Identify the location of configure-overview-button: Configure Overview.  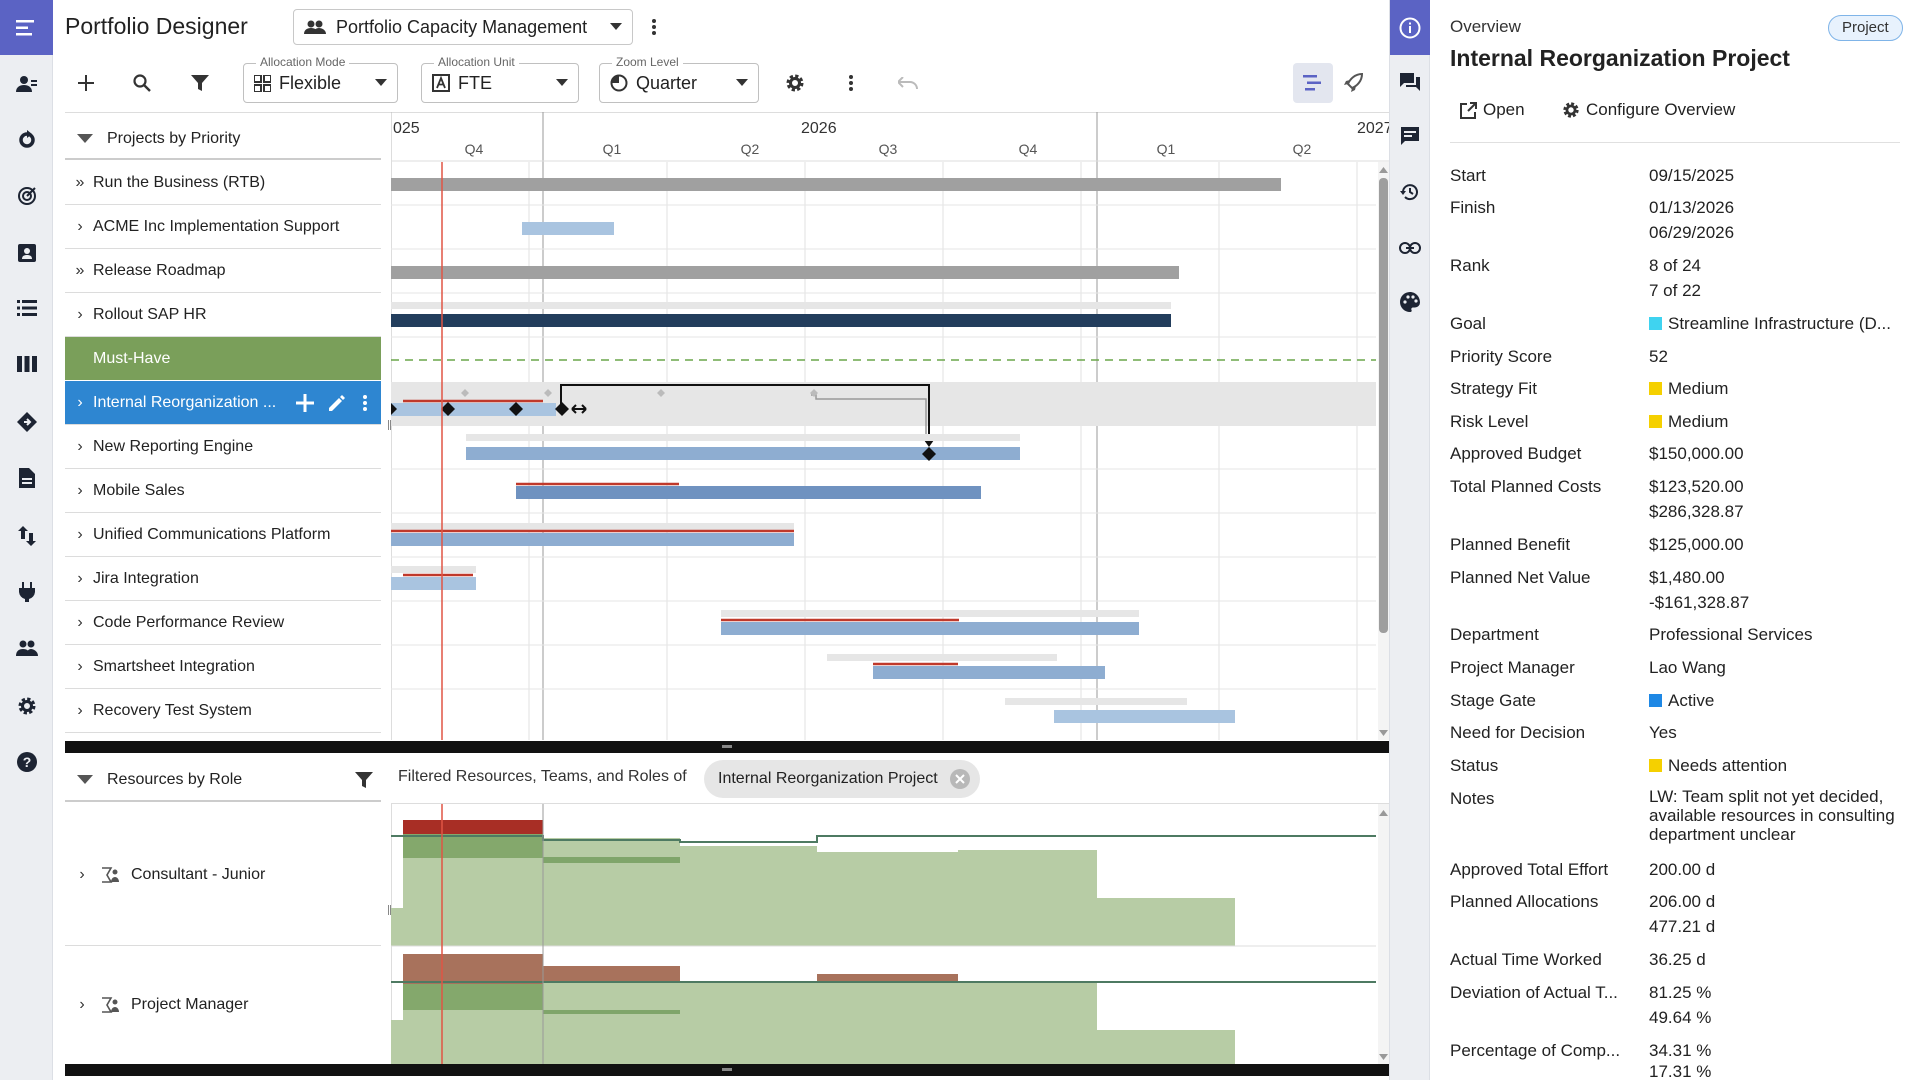
(1648, 110).